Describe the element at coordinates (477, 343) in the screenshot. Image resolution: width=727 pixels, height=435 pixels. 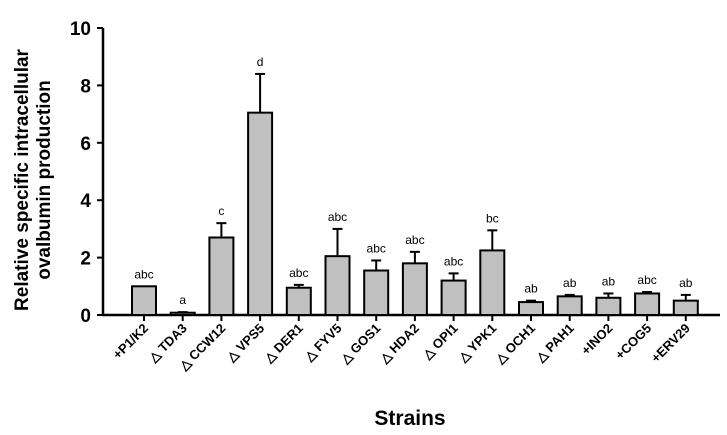
I see `x-tick-label: △ YPK1` at that location.